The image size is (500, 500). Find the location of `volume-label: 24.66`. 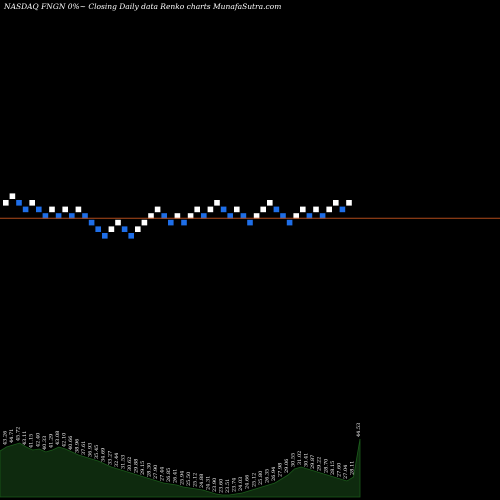

volume-label: 24.66 is located at coordinates (248, 482).